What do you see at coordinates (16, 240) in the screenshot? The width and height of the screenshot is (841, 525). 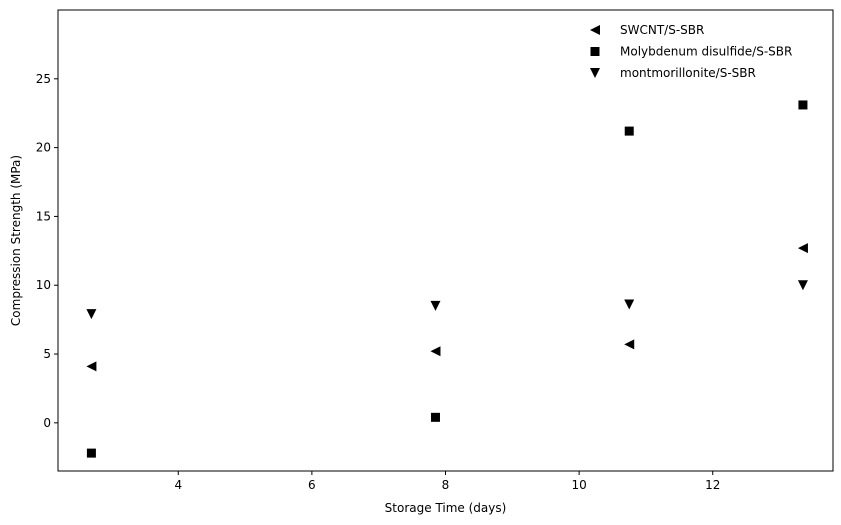 I see `y-axis-label: Compression Strength (MPa)` at bounding box center [16, 240].